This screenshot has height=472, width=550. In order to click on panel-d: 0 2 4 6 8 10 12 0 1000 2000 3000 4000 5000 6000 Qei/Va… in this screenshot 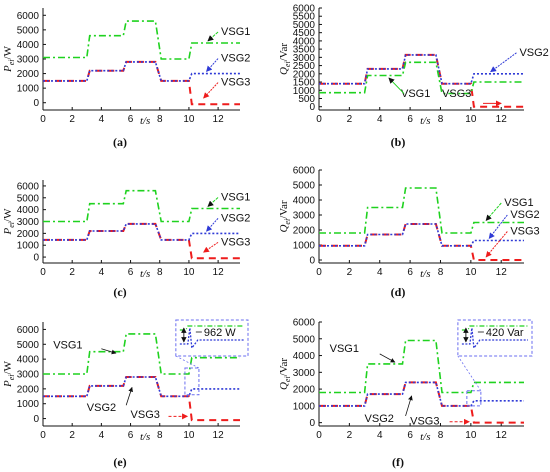, I will do `click(409, 233)`.